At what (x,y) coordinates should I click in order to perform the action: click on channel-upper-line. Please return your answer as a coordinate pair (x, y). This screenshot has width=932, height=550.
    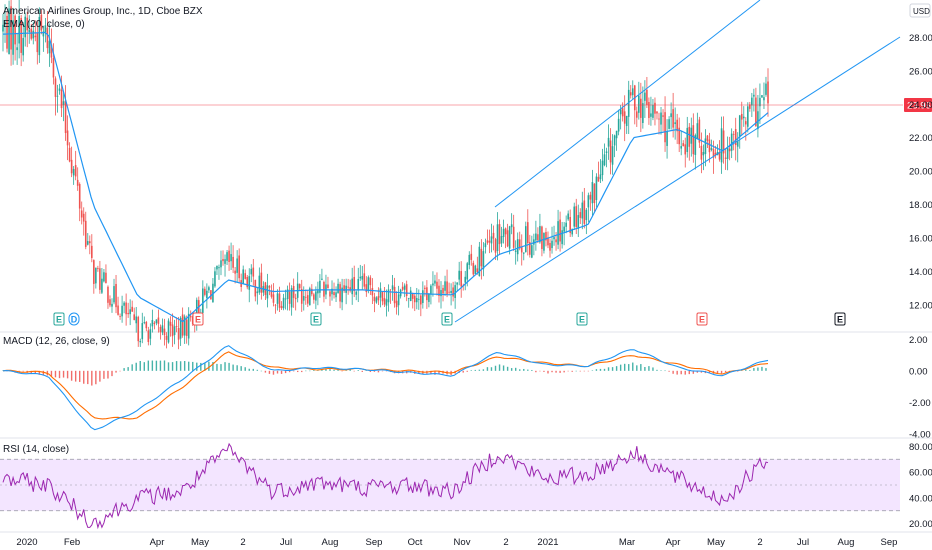
    Looking at the image, I should click on (627, 104).